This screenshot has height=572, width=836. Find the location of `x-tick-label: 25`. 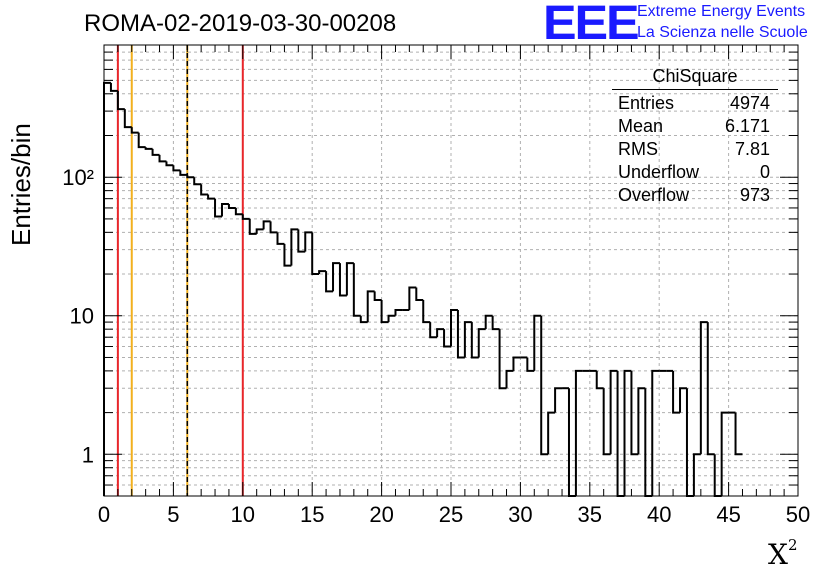

x-tick-label: 25 is located at coordinates (451, 514).